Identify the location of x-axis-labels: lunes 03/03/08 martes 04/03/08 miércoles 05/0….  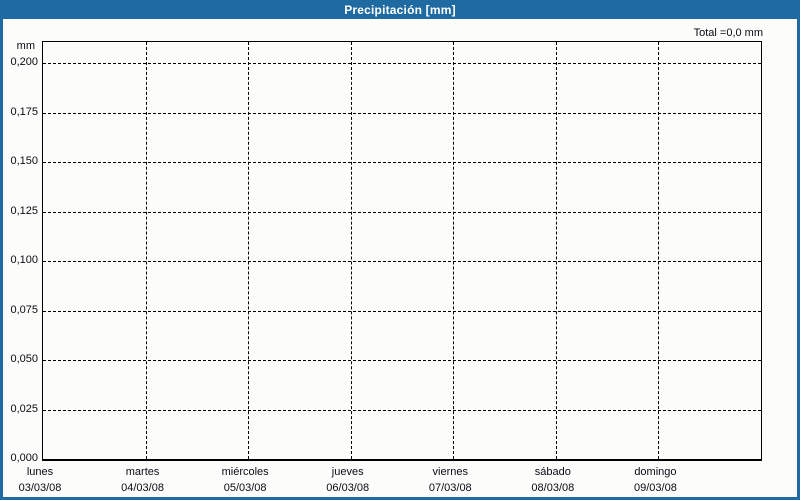
(390, 480).